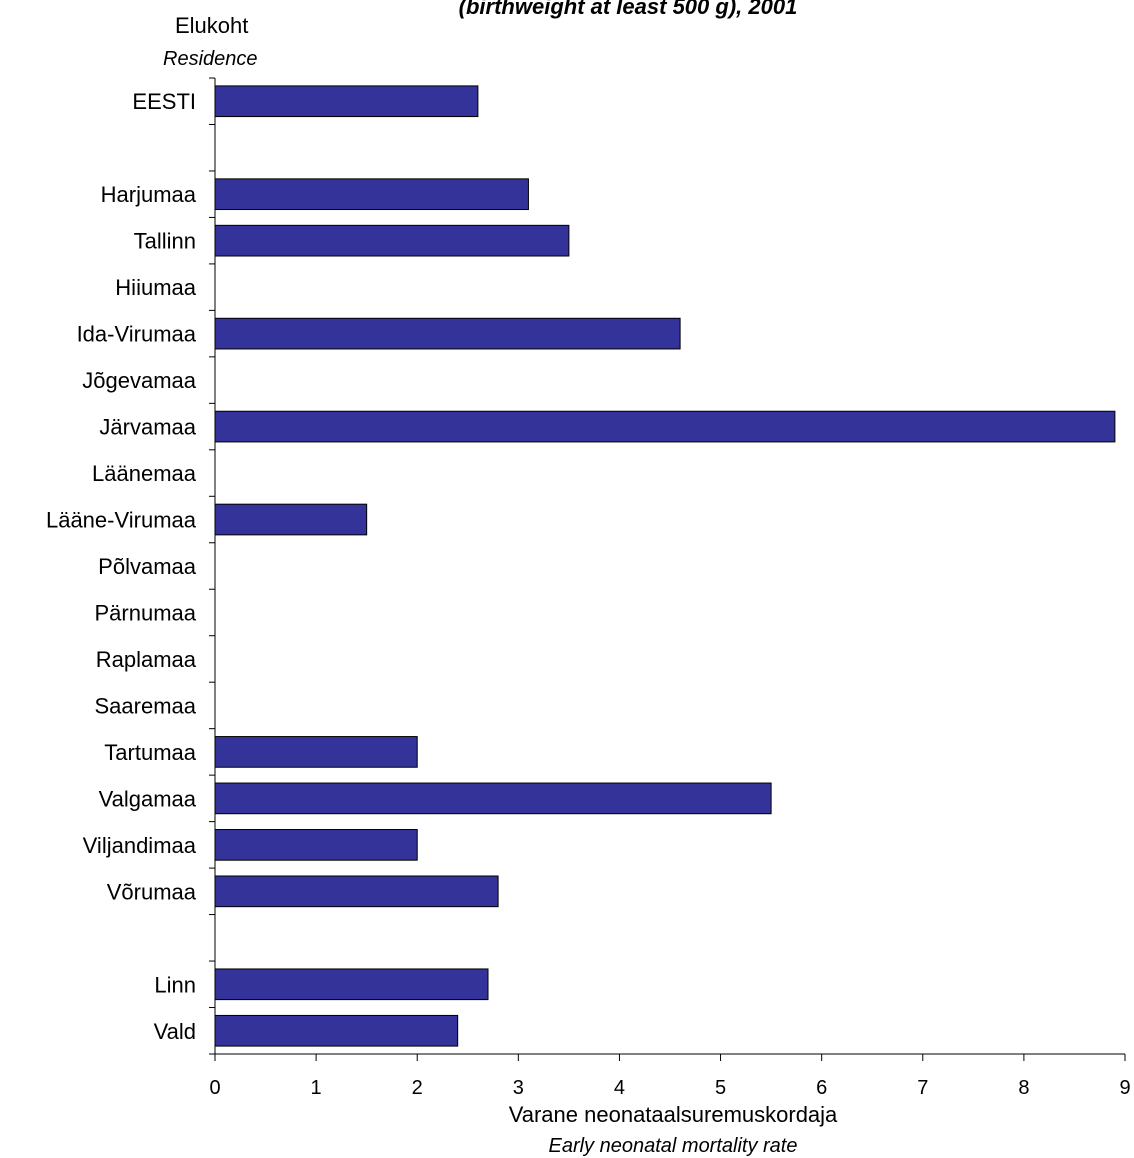 The height and width of the screenshot is (1158, 1134). What do you see at coordinates (146, 659) in the screenshot?
I see `category-label: Raplamaa` at bounding box center [146, 659].